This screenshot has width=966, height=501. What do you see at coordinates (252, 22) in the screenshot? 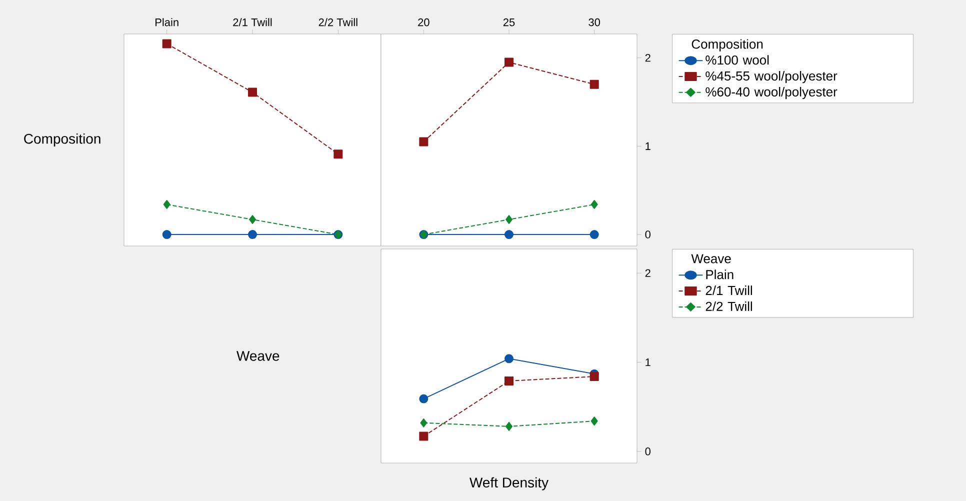
I see `x-tick-label: 2/1 Twill` at bounding box center [252, 22].